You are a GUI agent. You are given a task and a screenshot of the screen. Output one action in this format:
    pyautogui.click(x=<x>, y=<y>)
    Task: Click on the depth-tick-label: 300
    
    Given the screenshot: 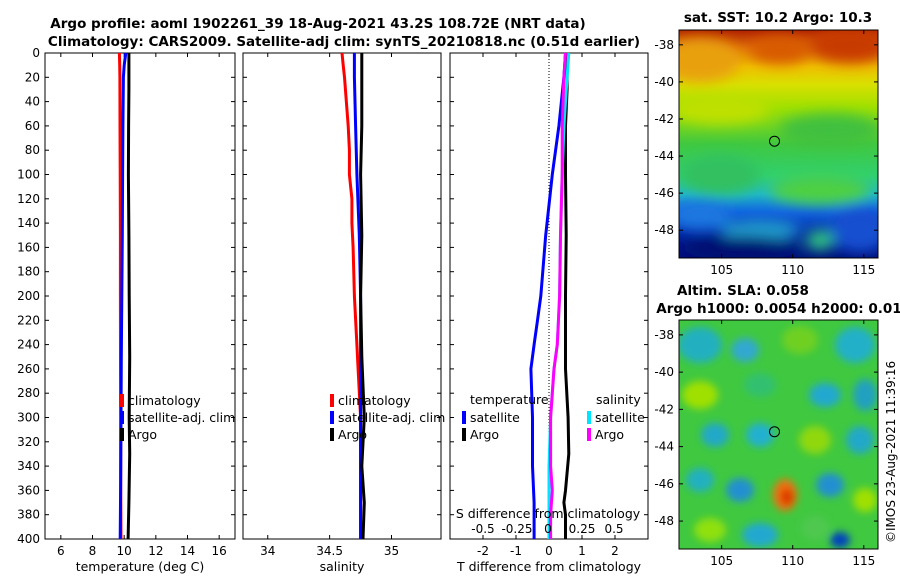 What is the action you would take?
    pyautogui.click(x=28, y=418)
    